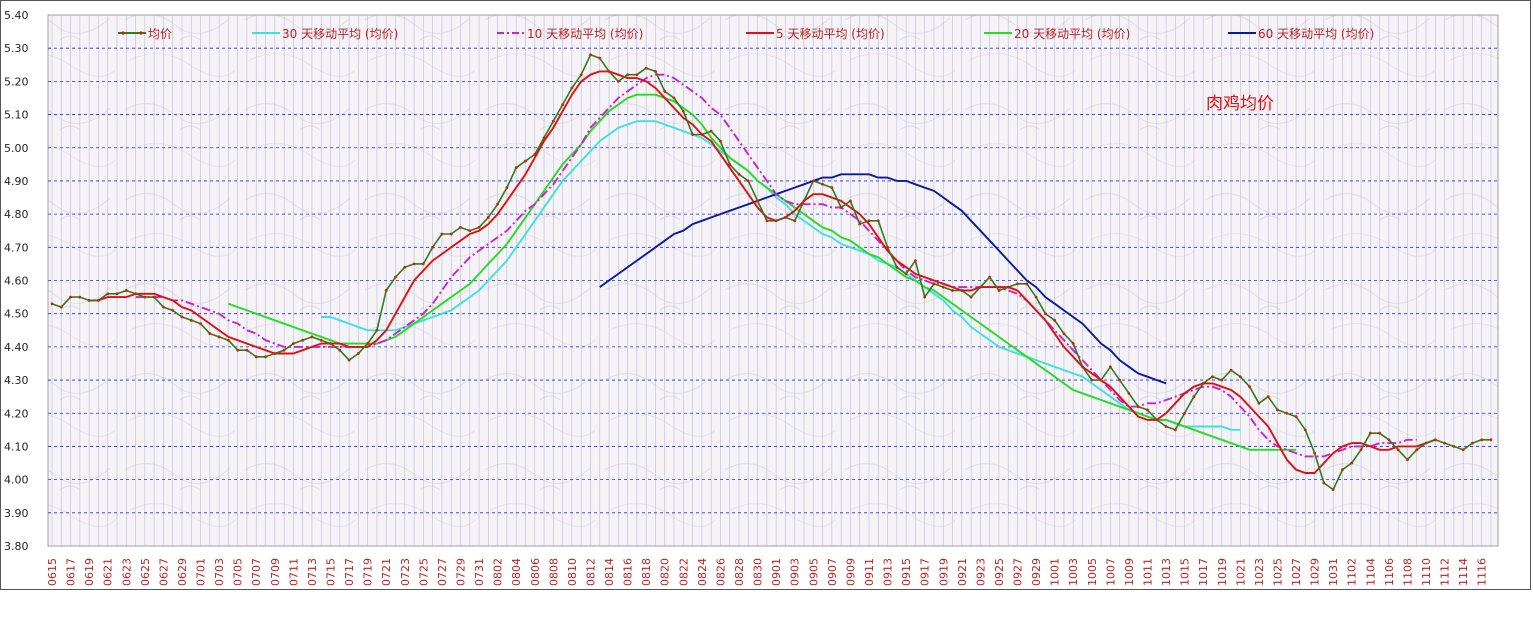 Image resolution: width=1533 pixels, height=620 pixels. I want to click on x-tick-label: 0820, so click(665, 572).